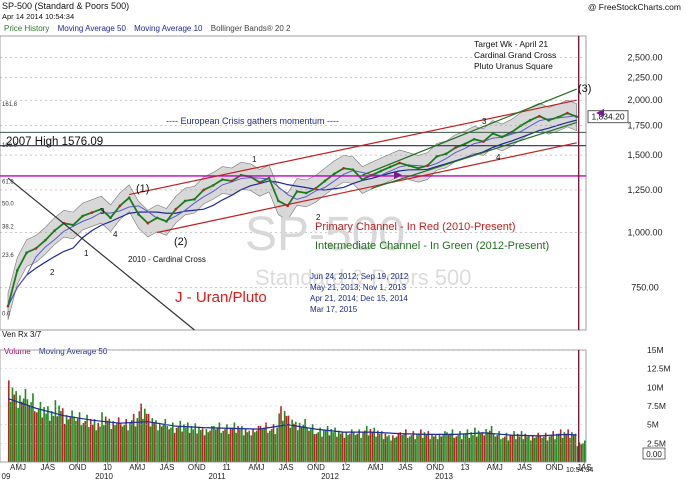 This screenshot has width=685, height=480. I want to click on x-tick-label: 10, so click(107, 467).